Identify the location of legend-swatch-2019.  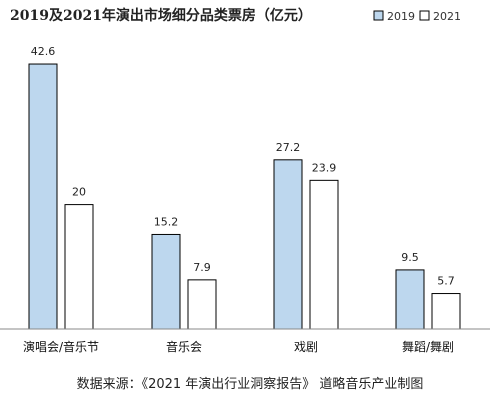
(378, 15).